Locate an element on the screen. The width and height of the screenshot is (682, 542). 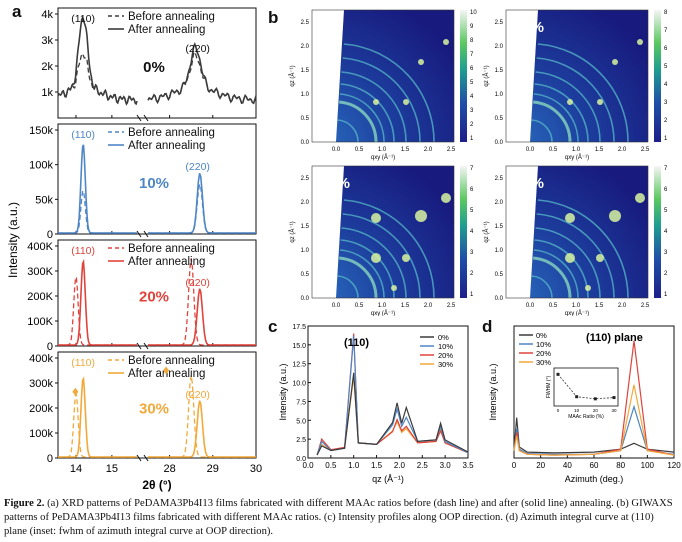
x-tick-label: 1.0 is located at coordinates (354, 465).